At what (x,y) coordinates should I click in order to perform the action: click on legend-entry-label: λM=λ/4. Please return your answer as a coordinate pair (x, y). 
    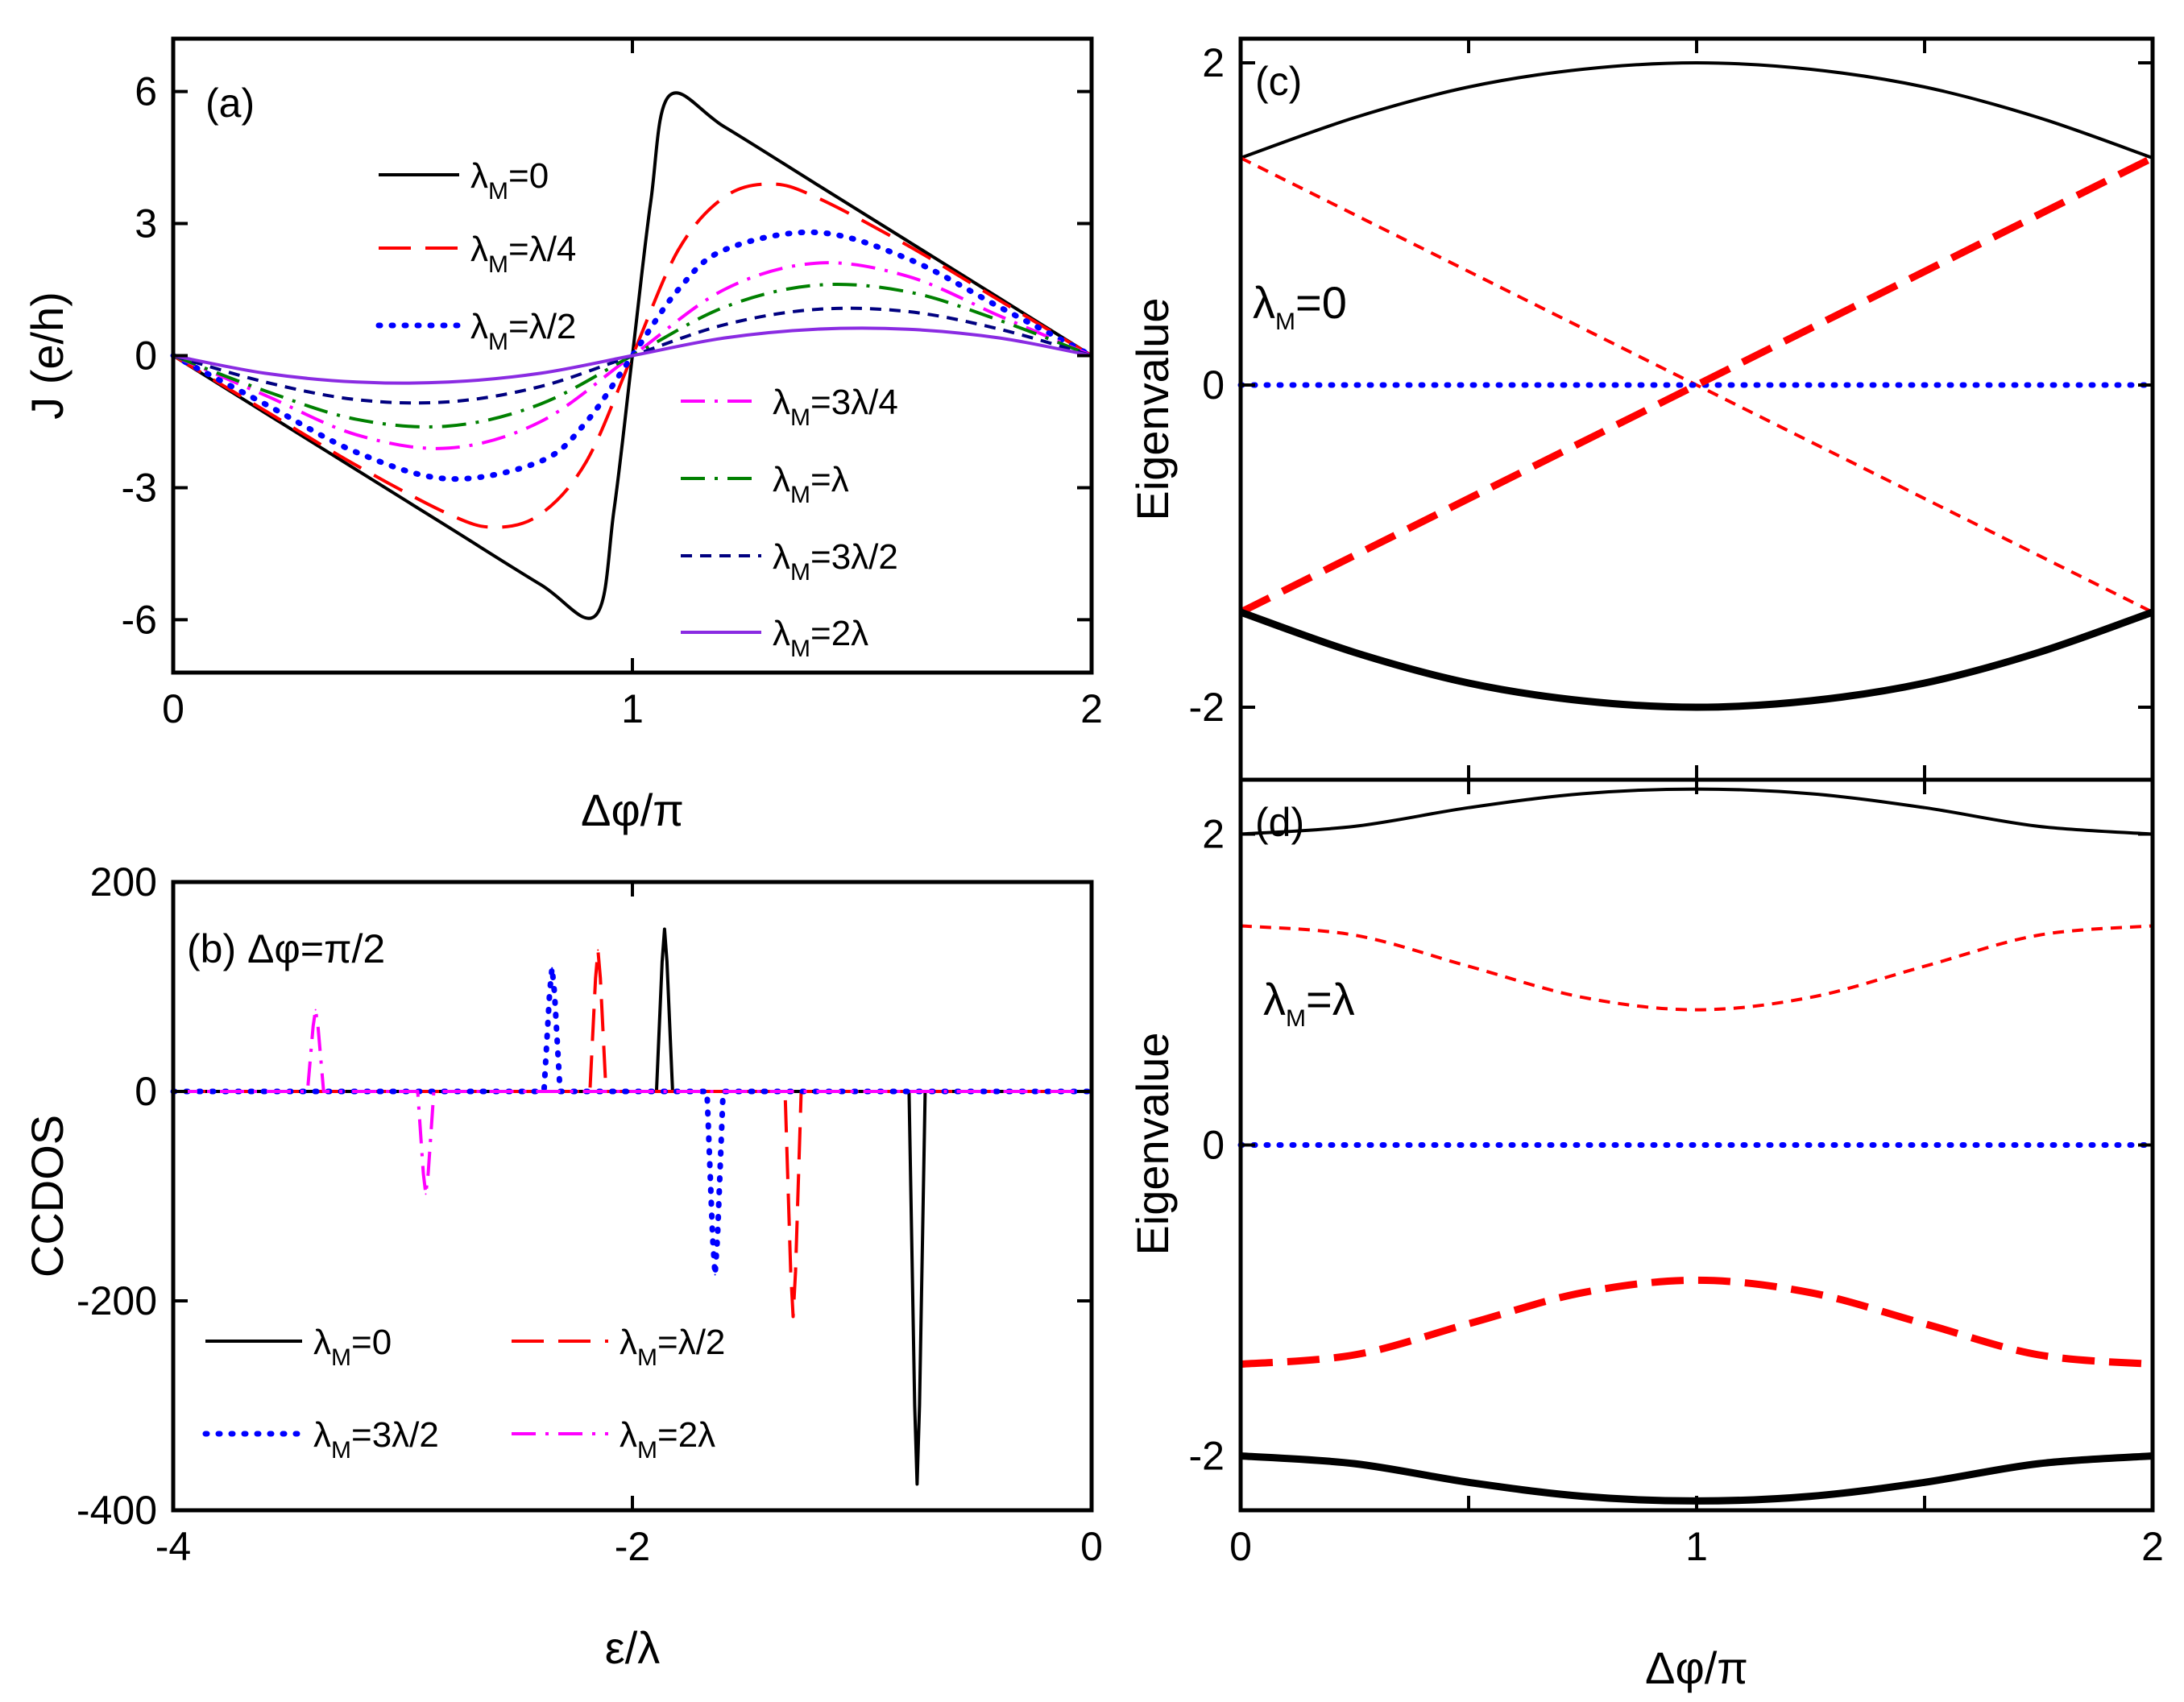
    Looking at the image, I should click on (523, 254).